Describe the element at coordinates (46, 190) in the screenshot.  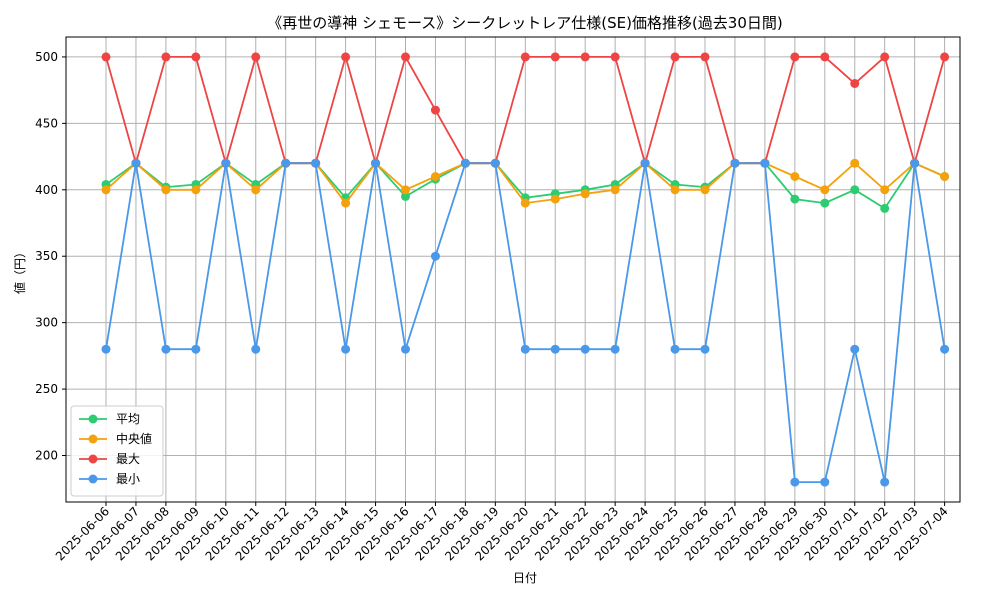
I see `y-tick-label: 400` at that location.